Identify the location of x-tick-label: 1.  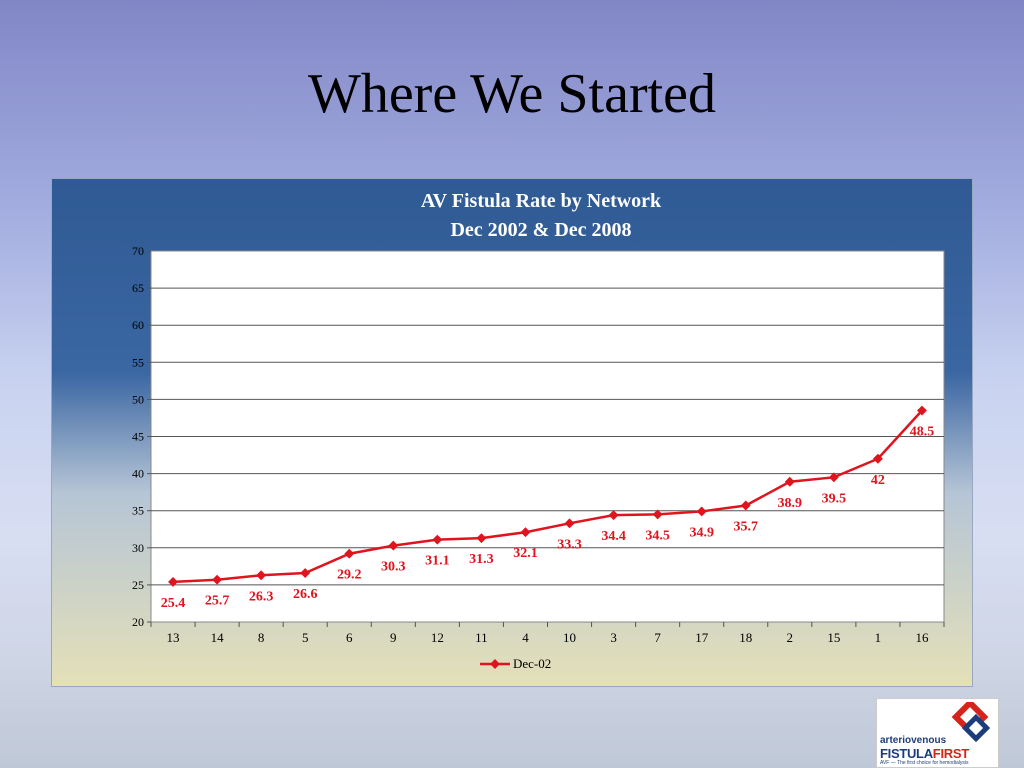
(878, 637).